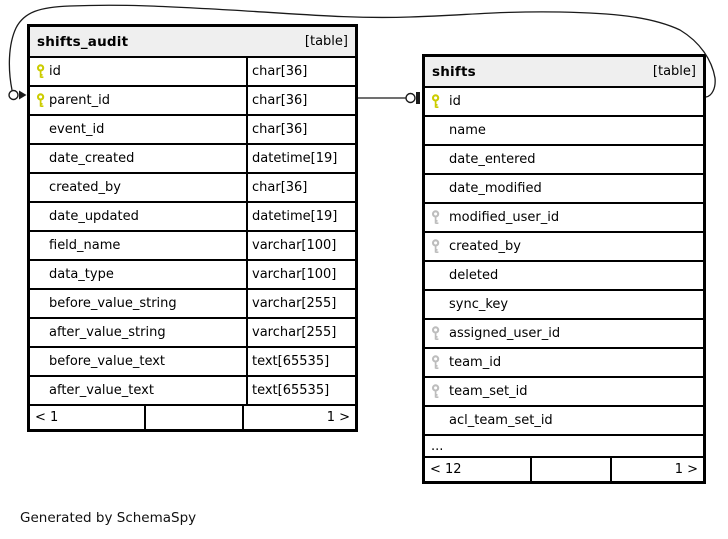 This screenshot has height=539, width=728. What do you see at coordinates (495, 188) in the screenshot?
I see `column-name: date_modified` at bounding box center [495, 188].